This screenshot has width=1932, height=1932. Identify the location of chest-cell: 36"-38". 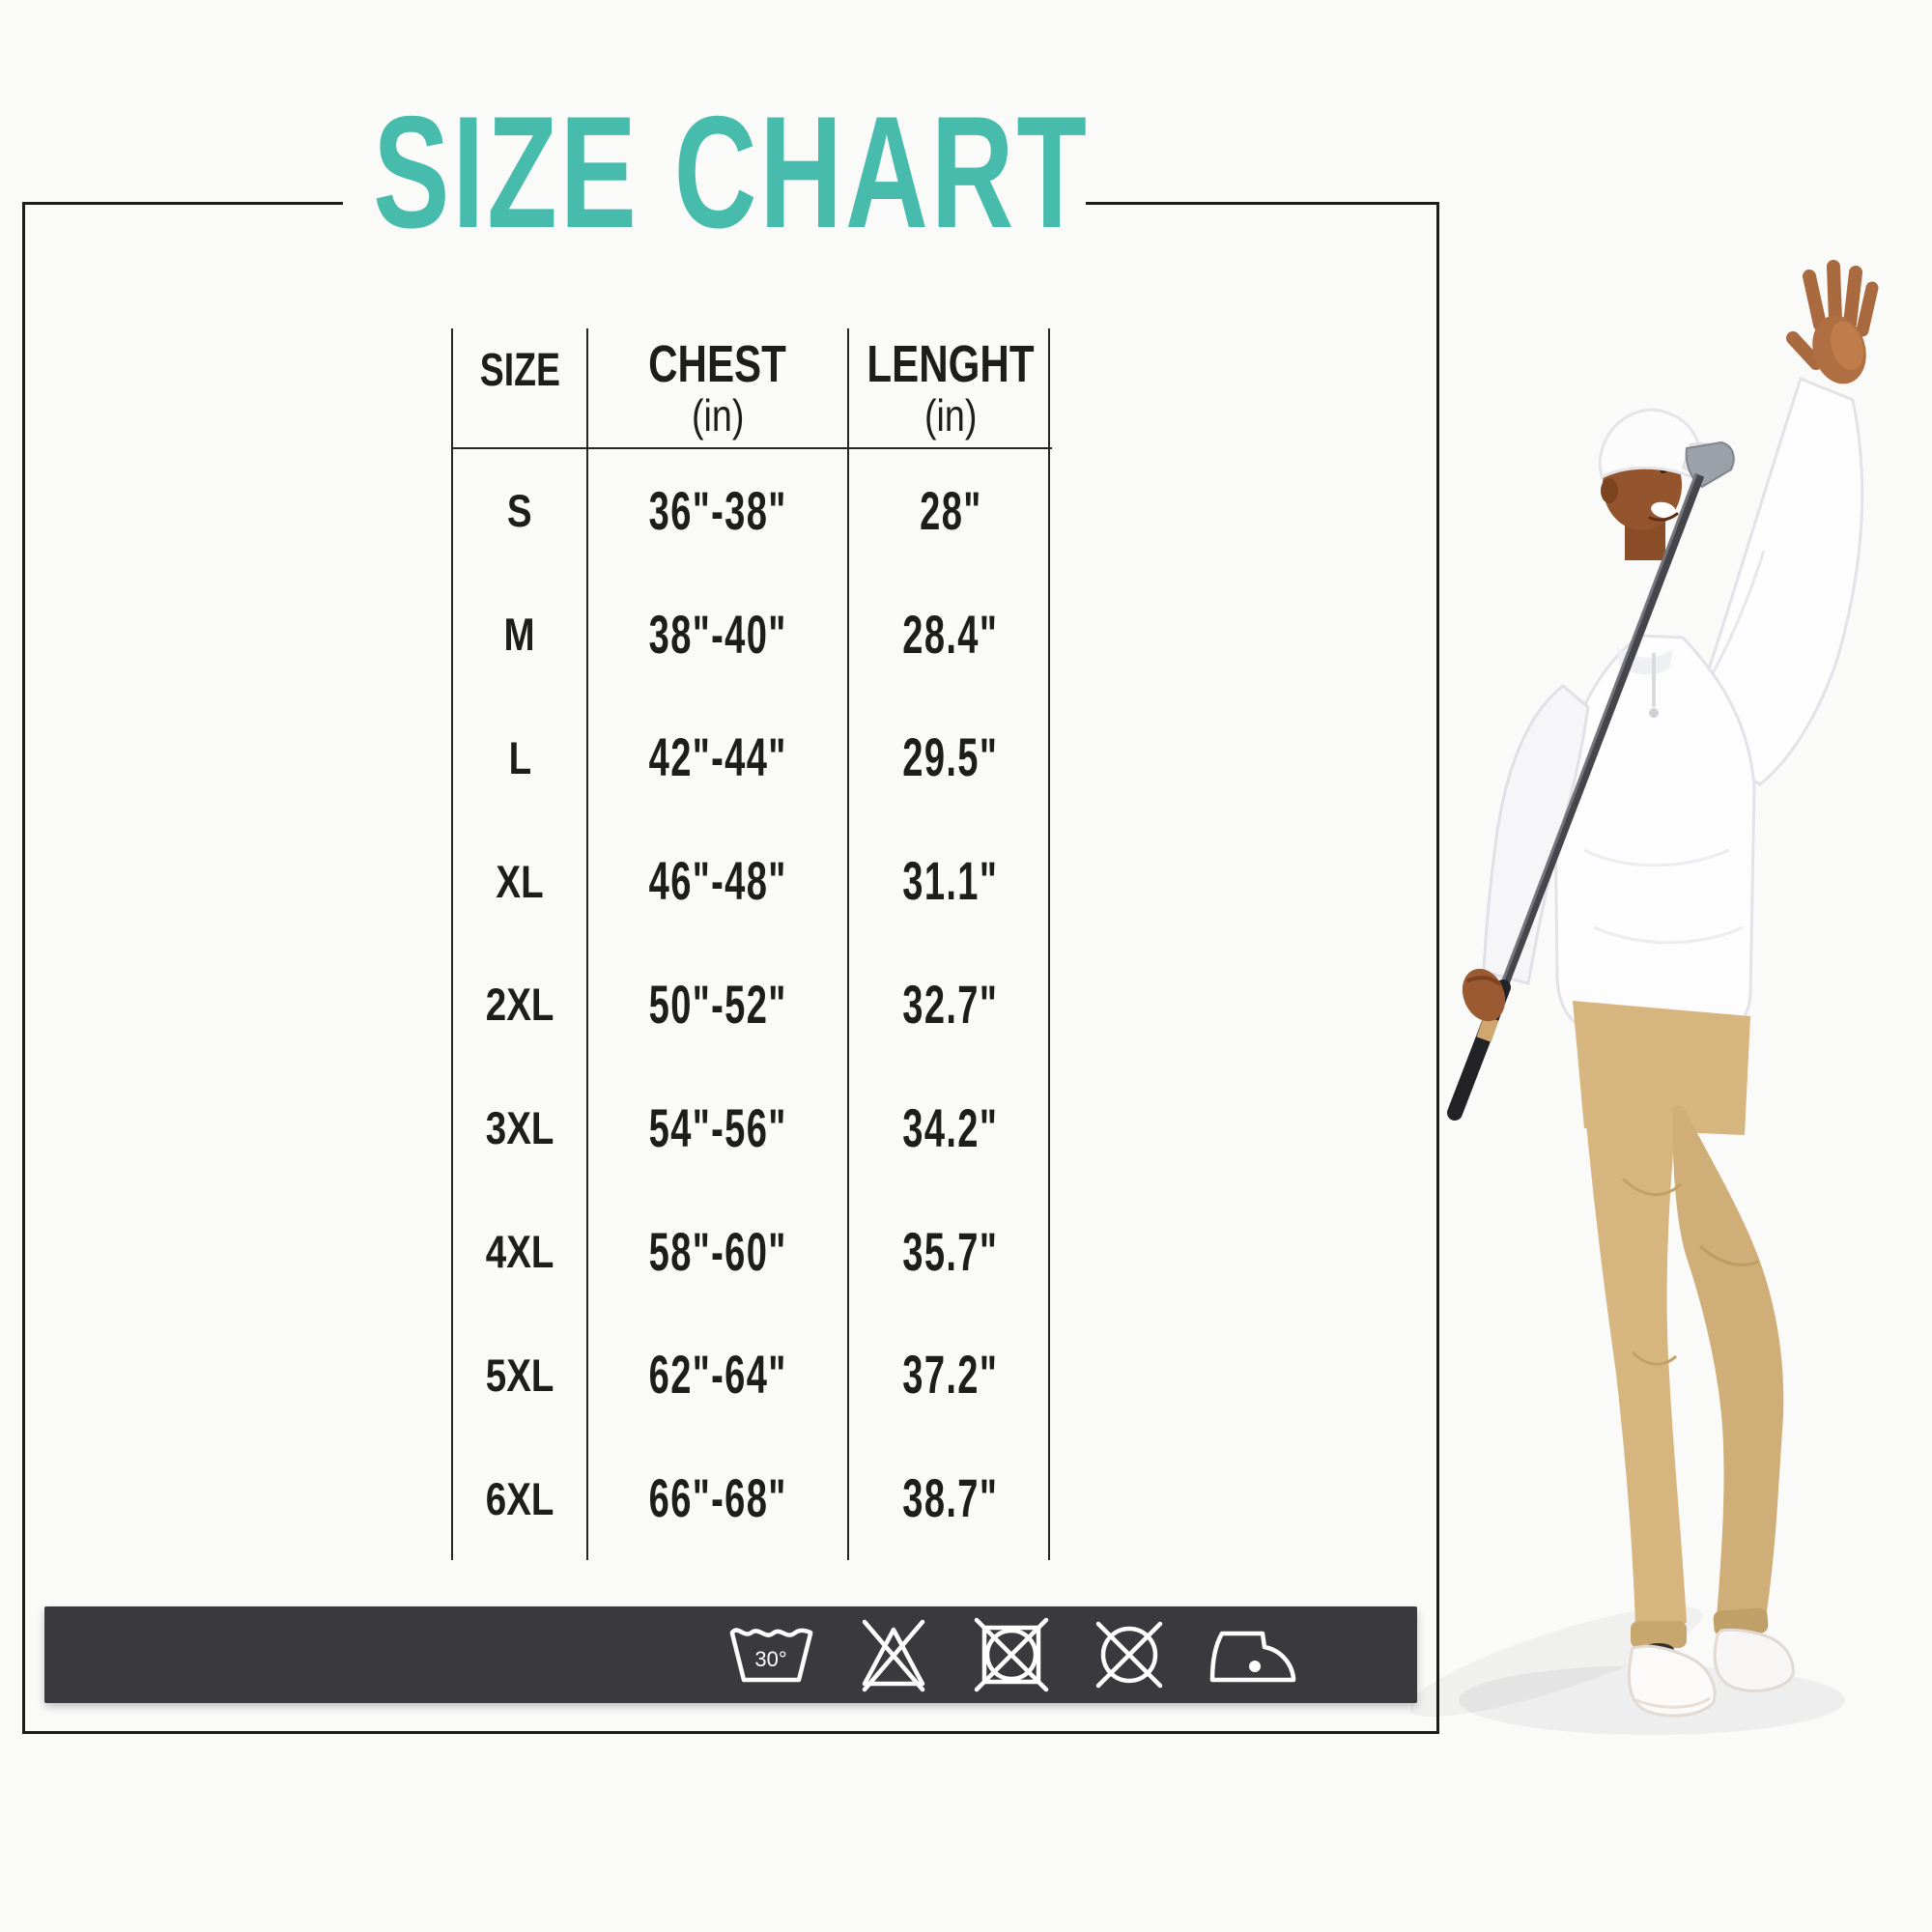
(718, 511).